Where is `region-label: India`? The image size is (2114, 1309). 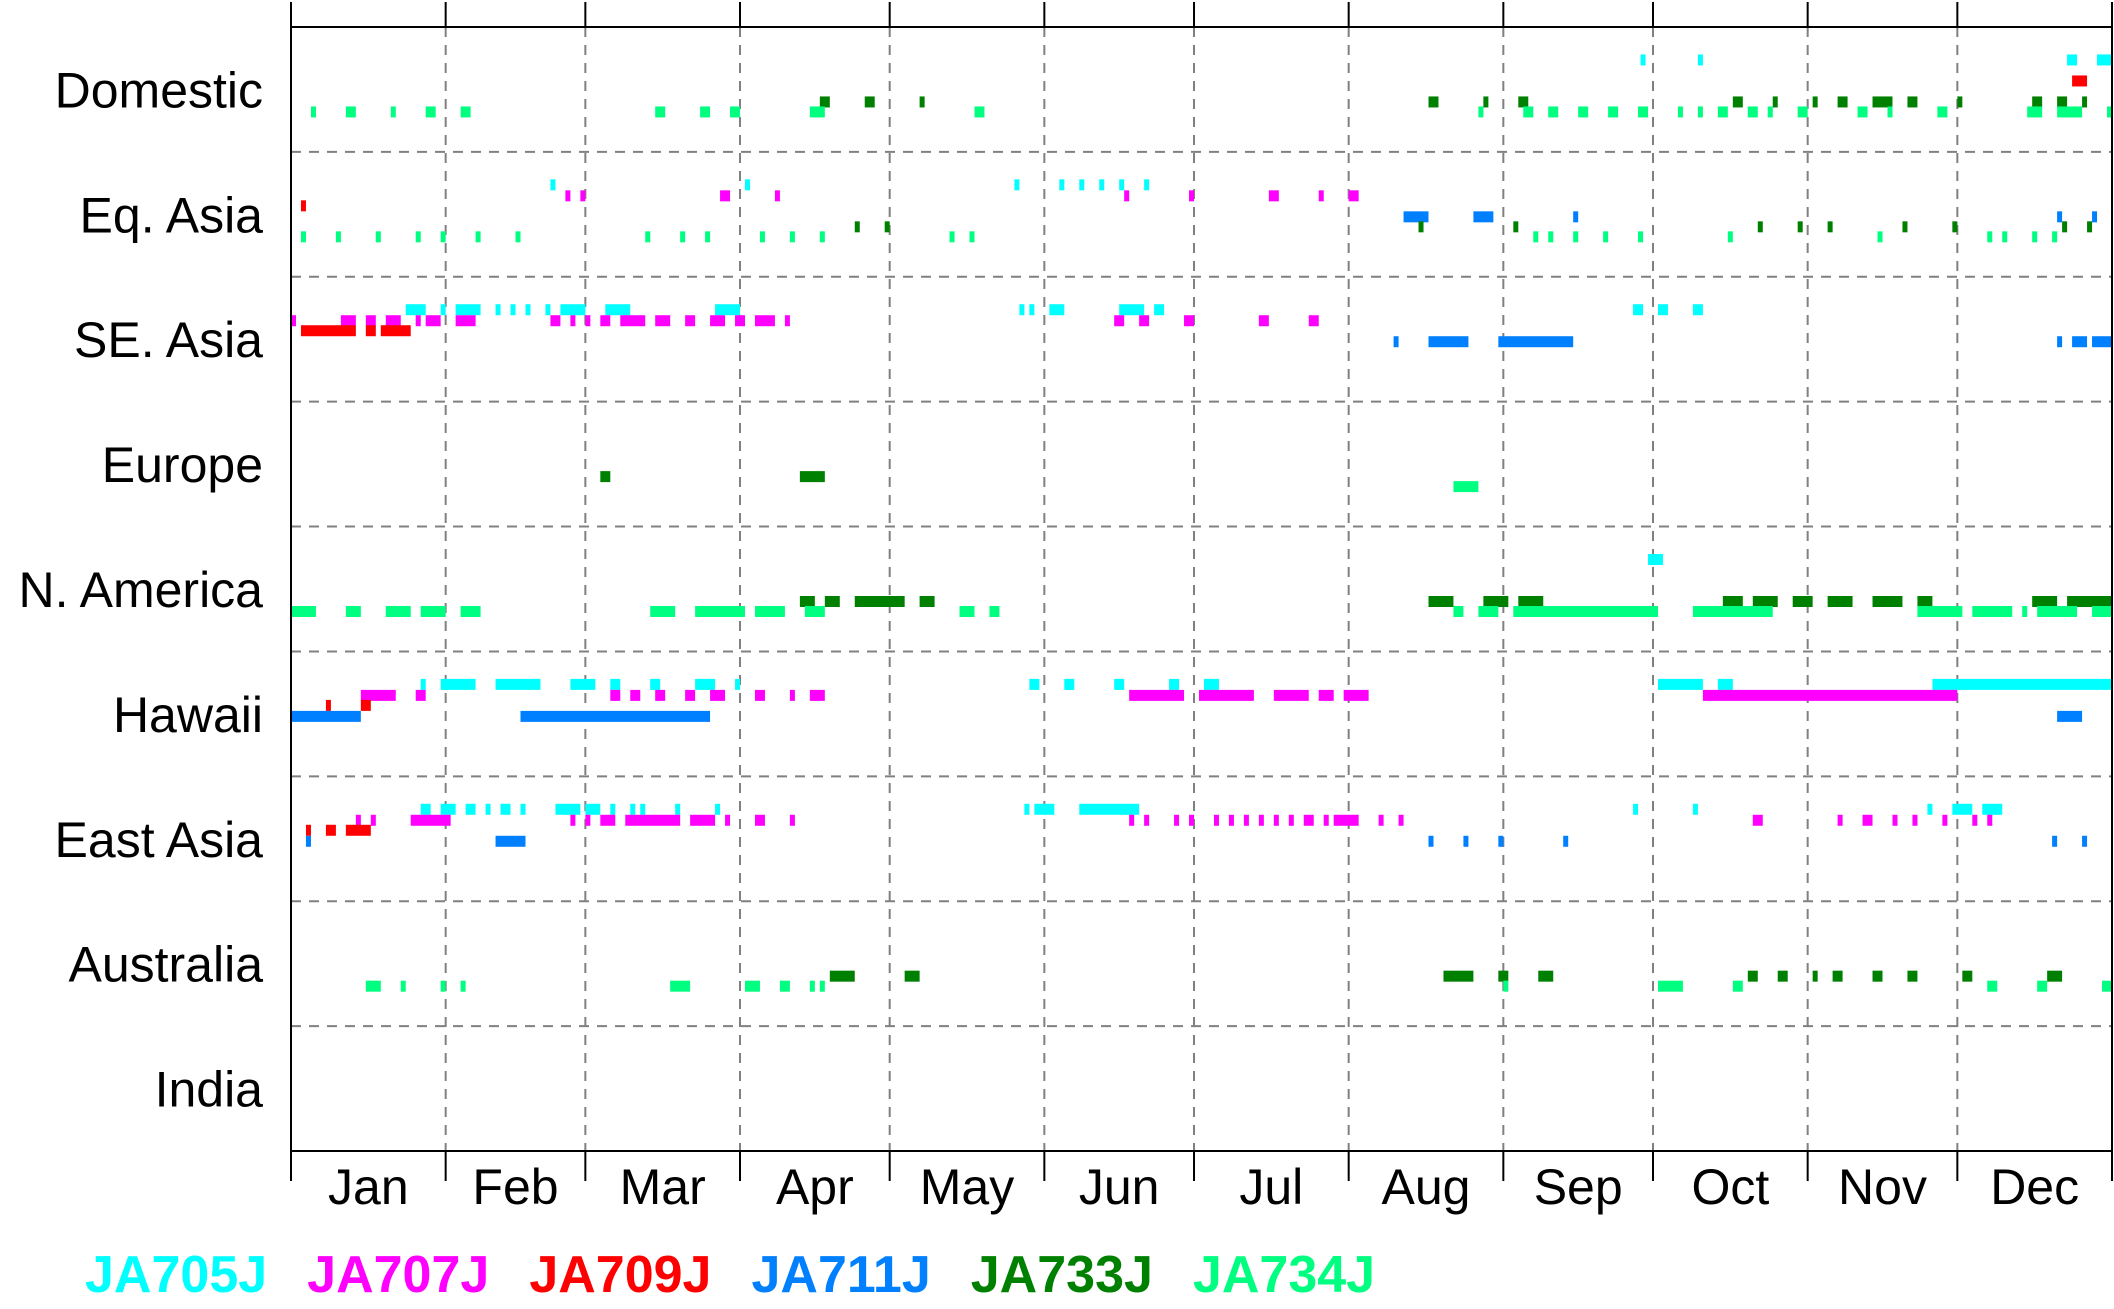
region-label: India is located at coordinates (209, 1090).